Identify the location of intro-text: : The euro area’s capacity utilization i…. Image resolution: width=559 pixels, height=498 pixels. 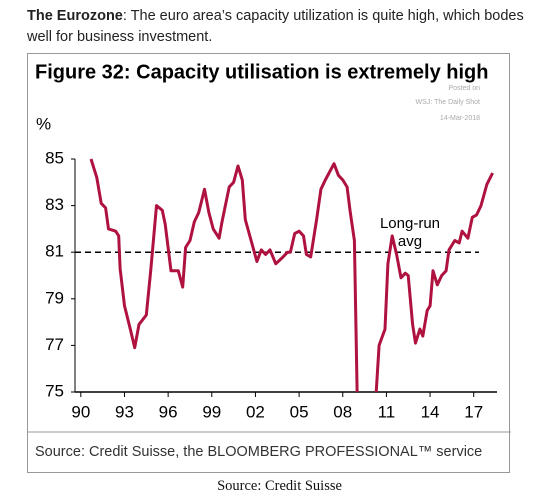
(275, 26).